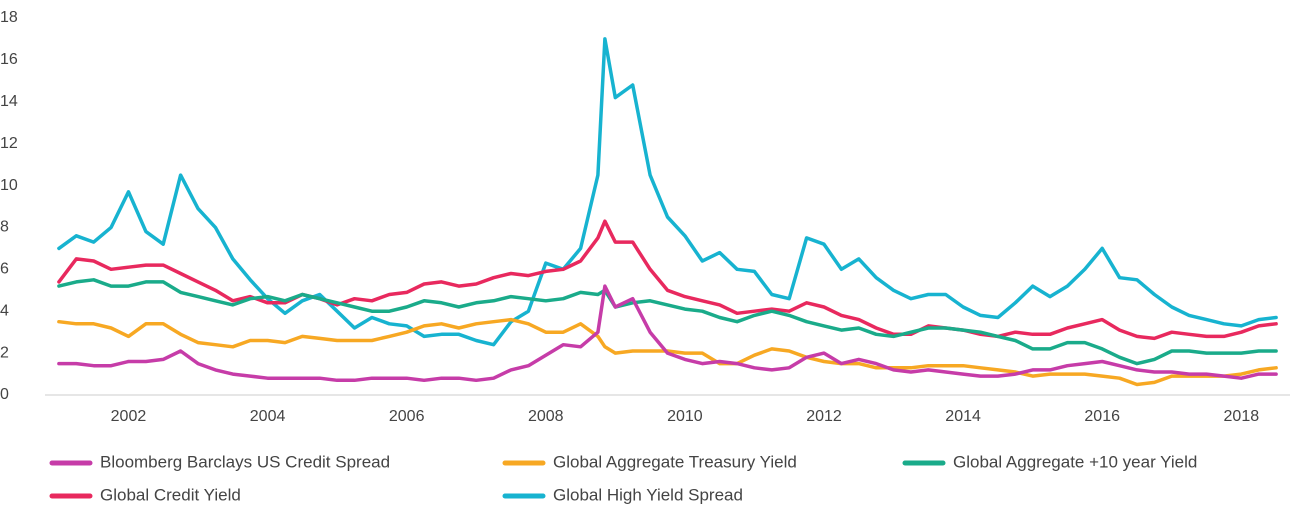 This screenshot has width=1301, height=509. Describe the element at coordinates (685, 416) in the screenshot. I see `x-tick-label: 2010` at that location.